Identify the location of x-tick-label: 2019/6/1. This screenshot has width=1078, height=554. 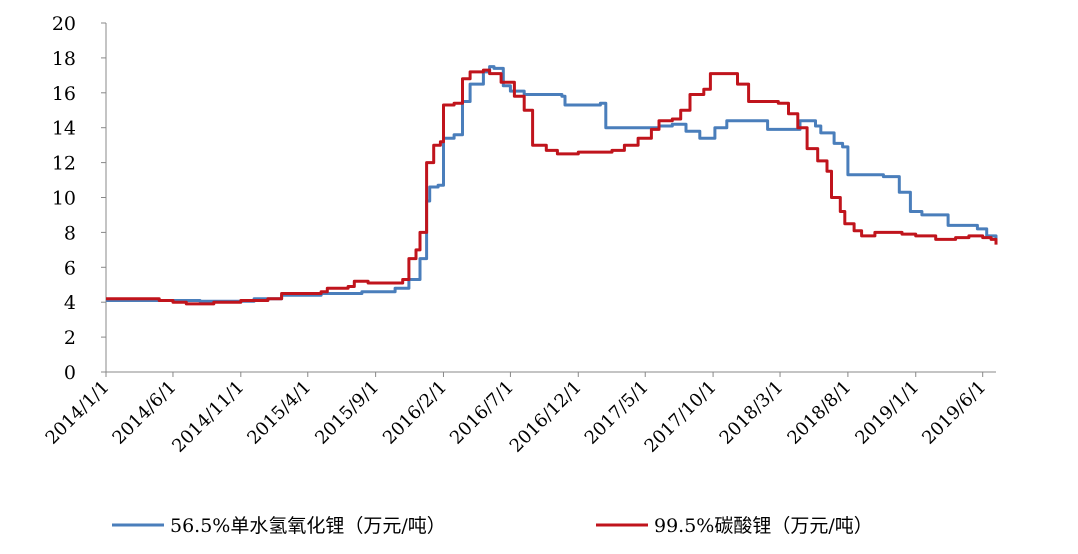
(954, 413).